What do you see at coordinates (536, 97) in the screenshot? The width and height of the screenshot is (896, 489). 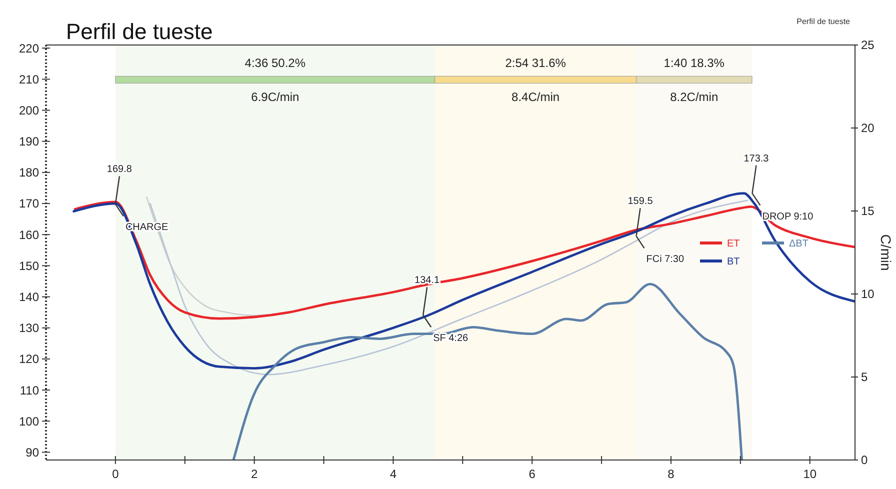 I see `annotation: 8.4C/min` at bounding box center [536, 97].